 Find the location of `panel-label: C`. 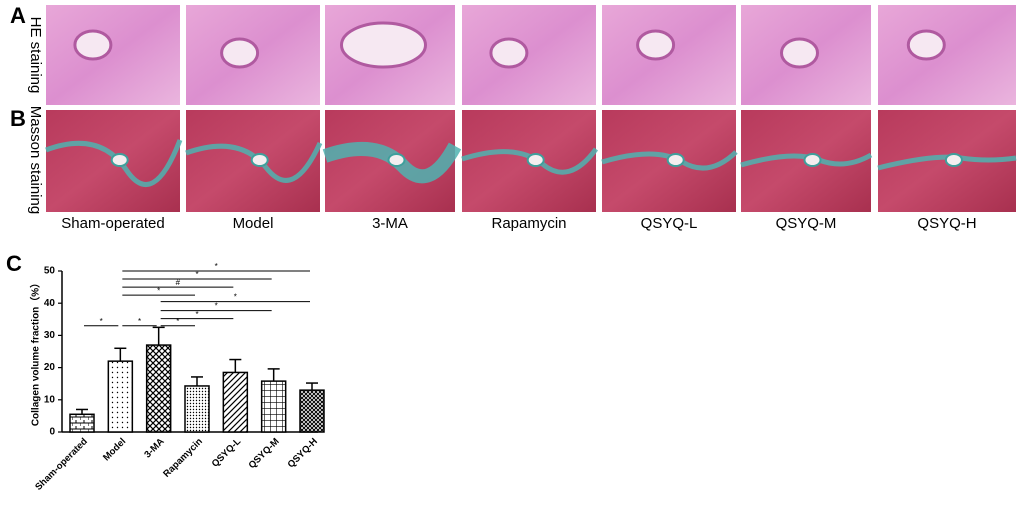

panel-label: C is located at coordinates (14, 263).